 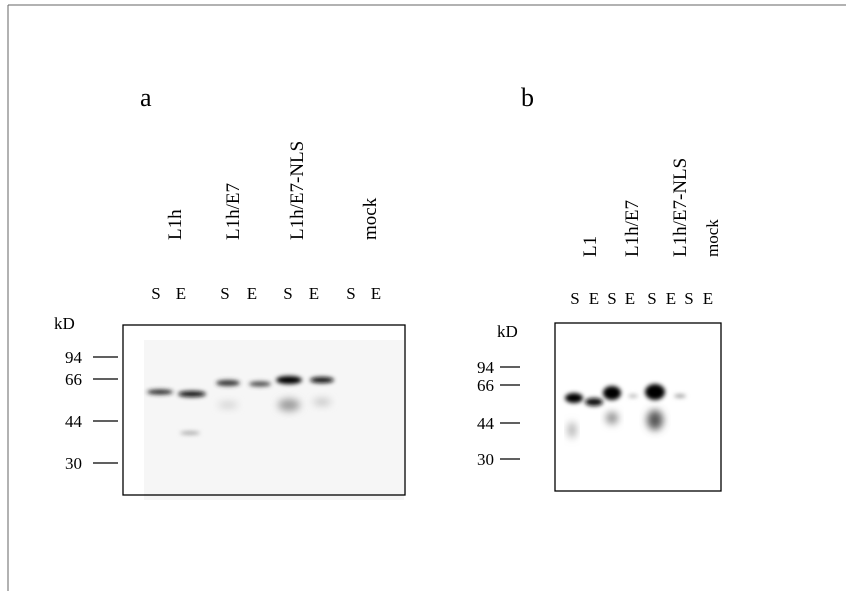 I want to click on panel-label: a, so click(x=146, y=97).